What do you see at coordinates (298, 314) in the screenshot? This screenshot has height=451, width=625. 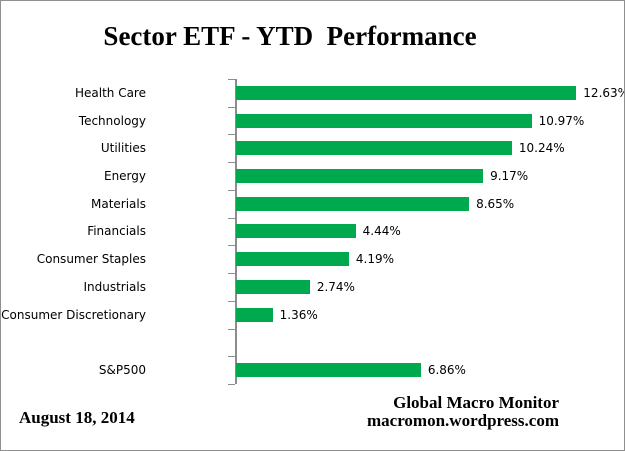 I see `value-label: 1.36%` at bounding box center [298, 314].